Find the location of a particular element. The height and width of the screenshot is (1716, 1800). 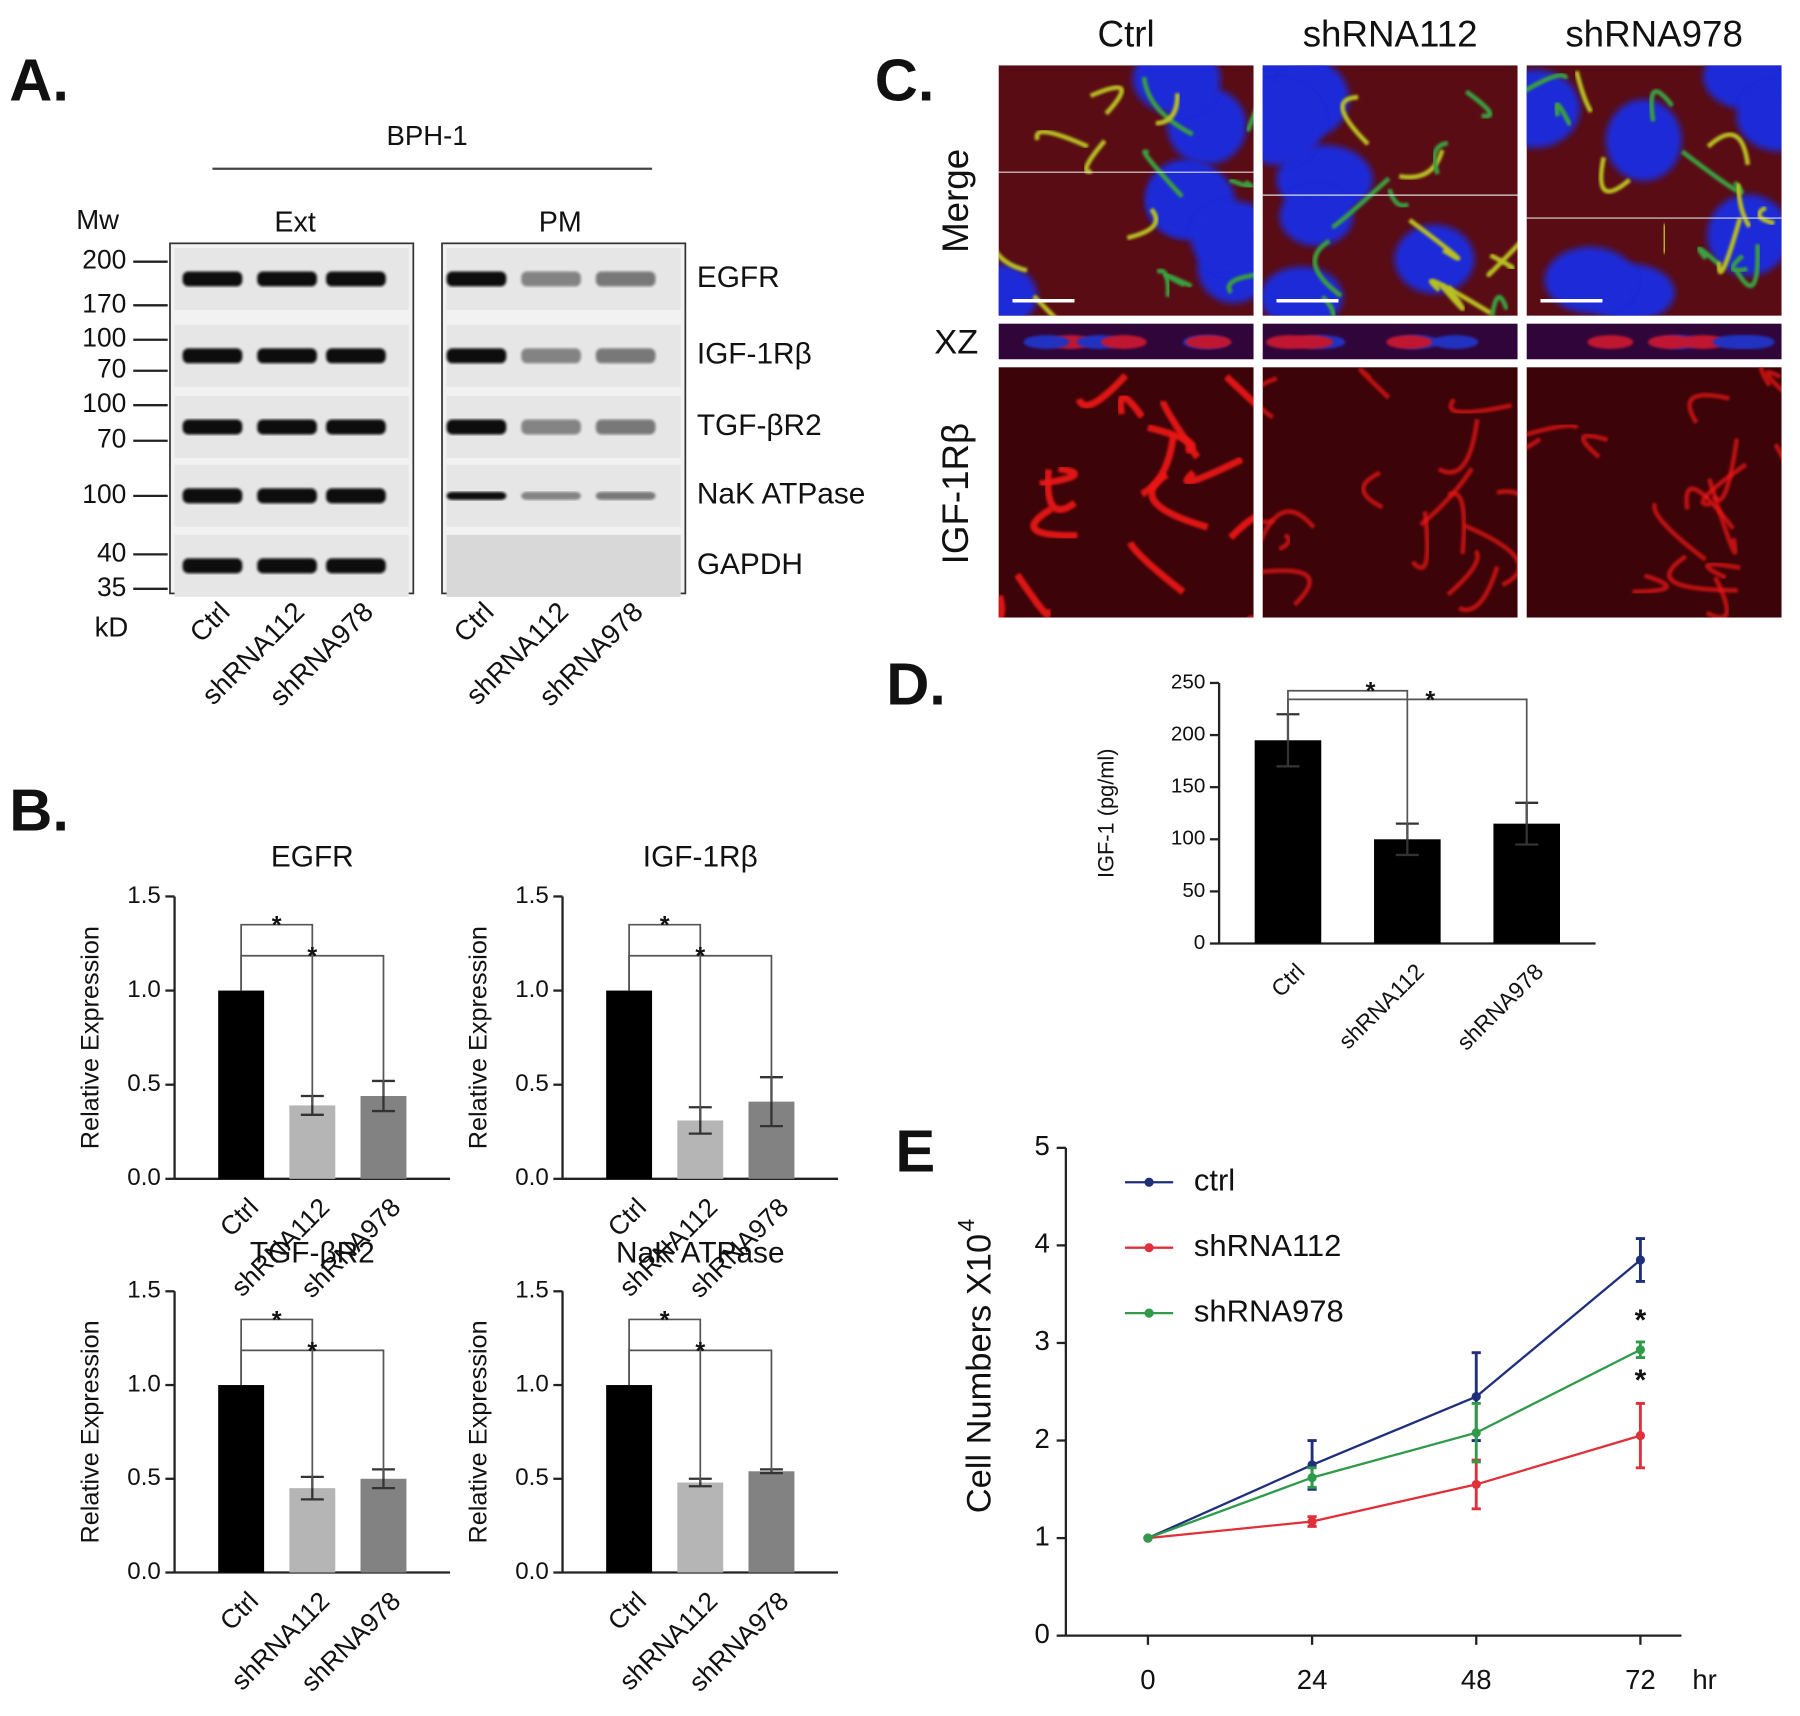

blot-row-label: GAPDH is located at coordinates (750, 564).